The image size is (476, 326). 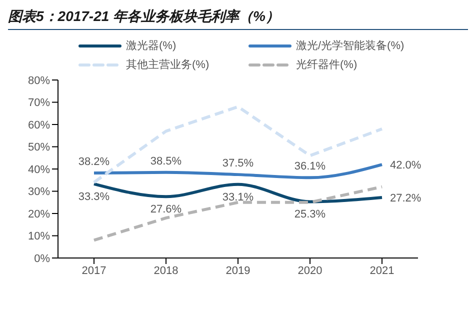 I want to click on y-tick-label: 80%, so click(x=39, y=80).